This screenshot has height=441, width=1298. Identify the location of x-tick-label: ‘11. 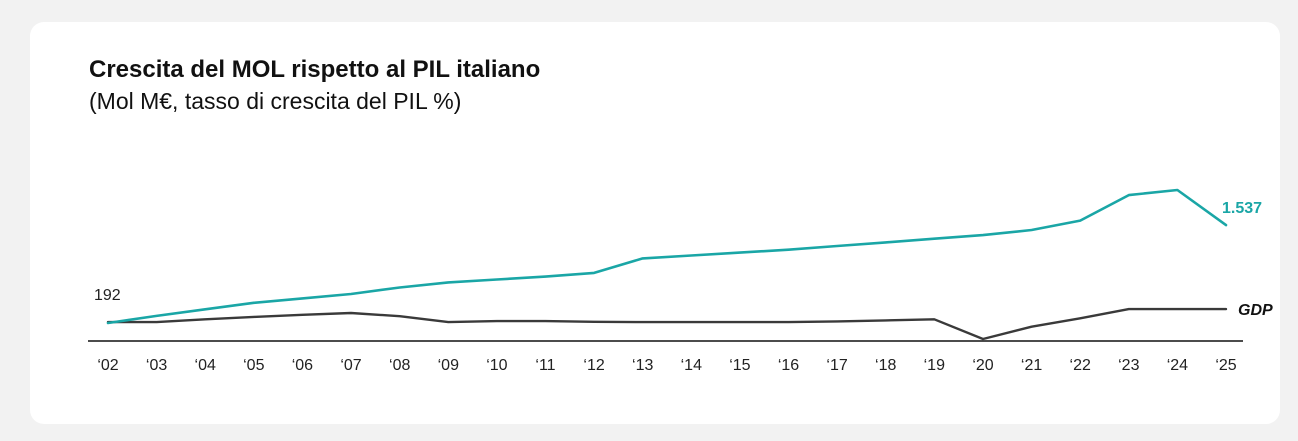
(545, 365).